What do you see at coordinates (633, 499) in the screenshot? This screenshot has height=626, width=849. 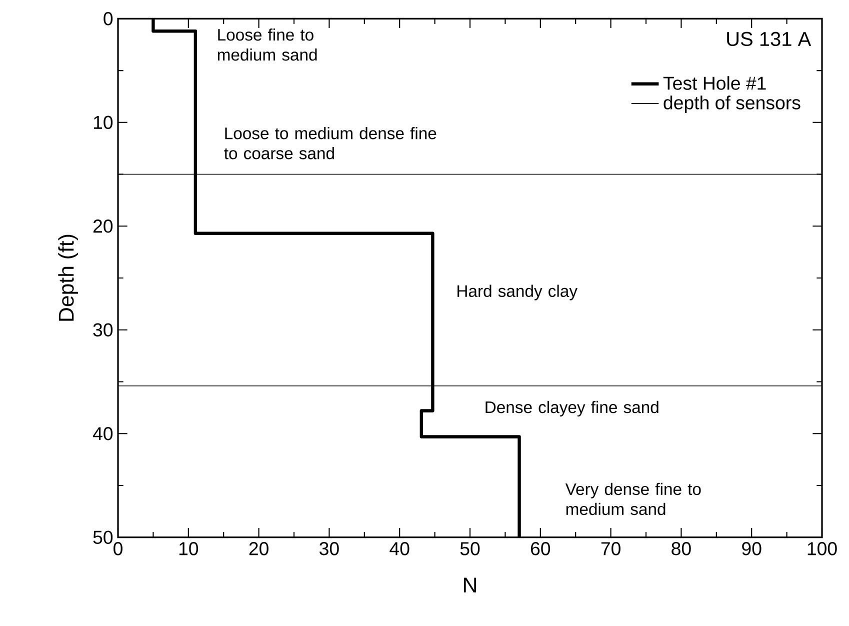 I see `annotation: Very dense fine to medium sand` at bounding box center [633, 499].